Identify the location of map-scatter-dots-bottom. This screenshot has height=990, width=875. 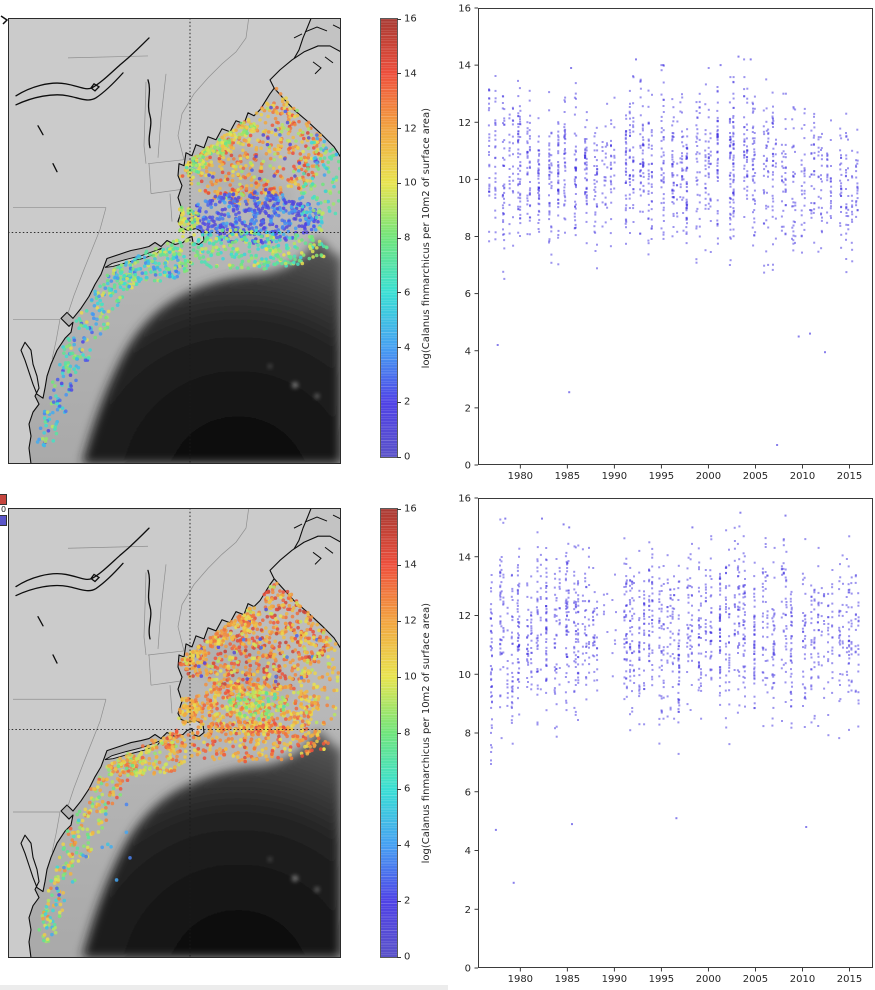
(189, 762).